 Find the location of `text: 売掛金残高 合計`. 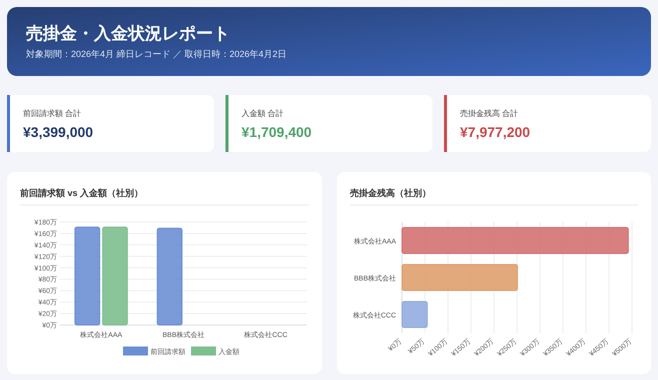

text: 売掛金残高 合計 is located at coordinates (489, 113).